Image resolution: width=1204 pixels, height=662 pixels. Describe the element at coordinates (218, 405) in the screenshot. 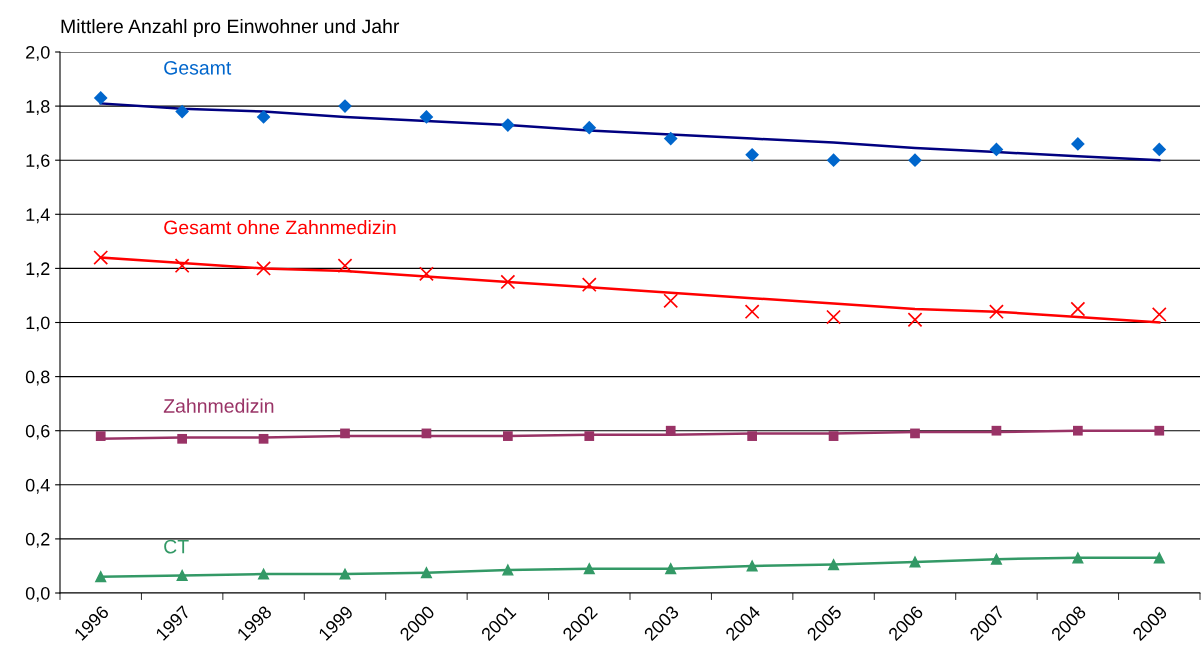

I see `series-label: Zahnmedizin` at that location.